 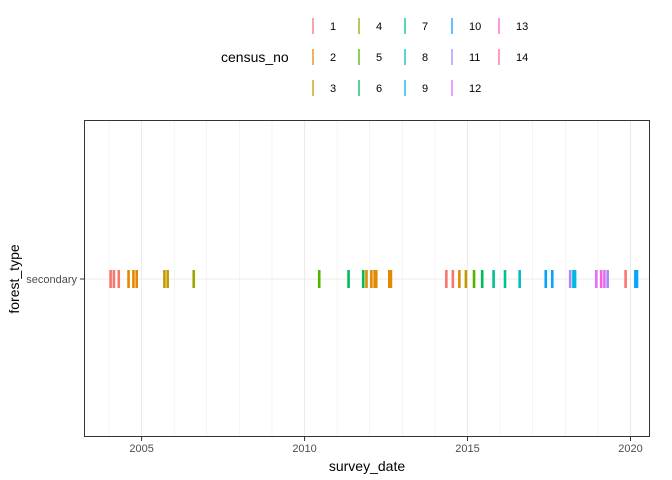 I want to click on data-marks, so click(x=374, y=279).